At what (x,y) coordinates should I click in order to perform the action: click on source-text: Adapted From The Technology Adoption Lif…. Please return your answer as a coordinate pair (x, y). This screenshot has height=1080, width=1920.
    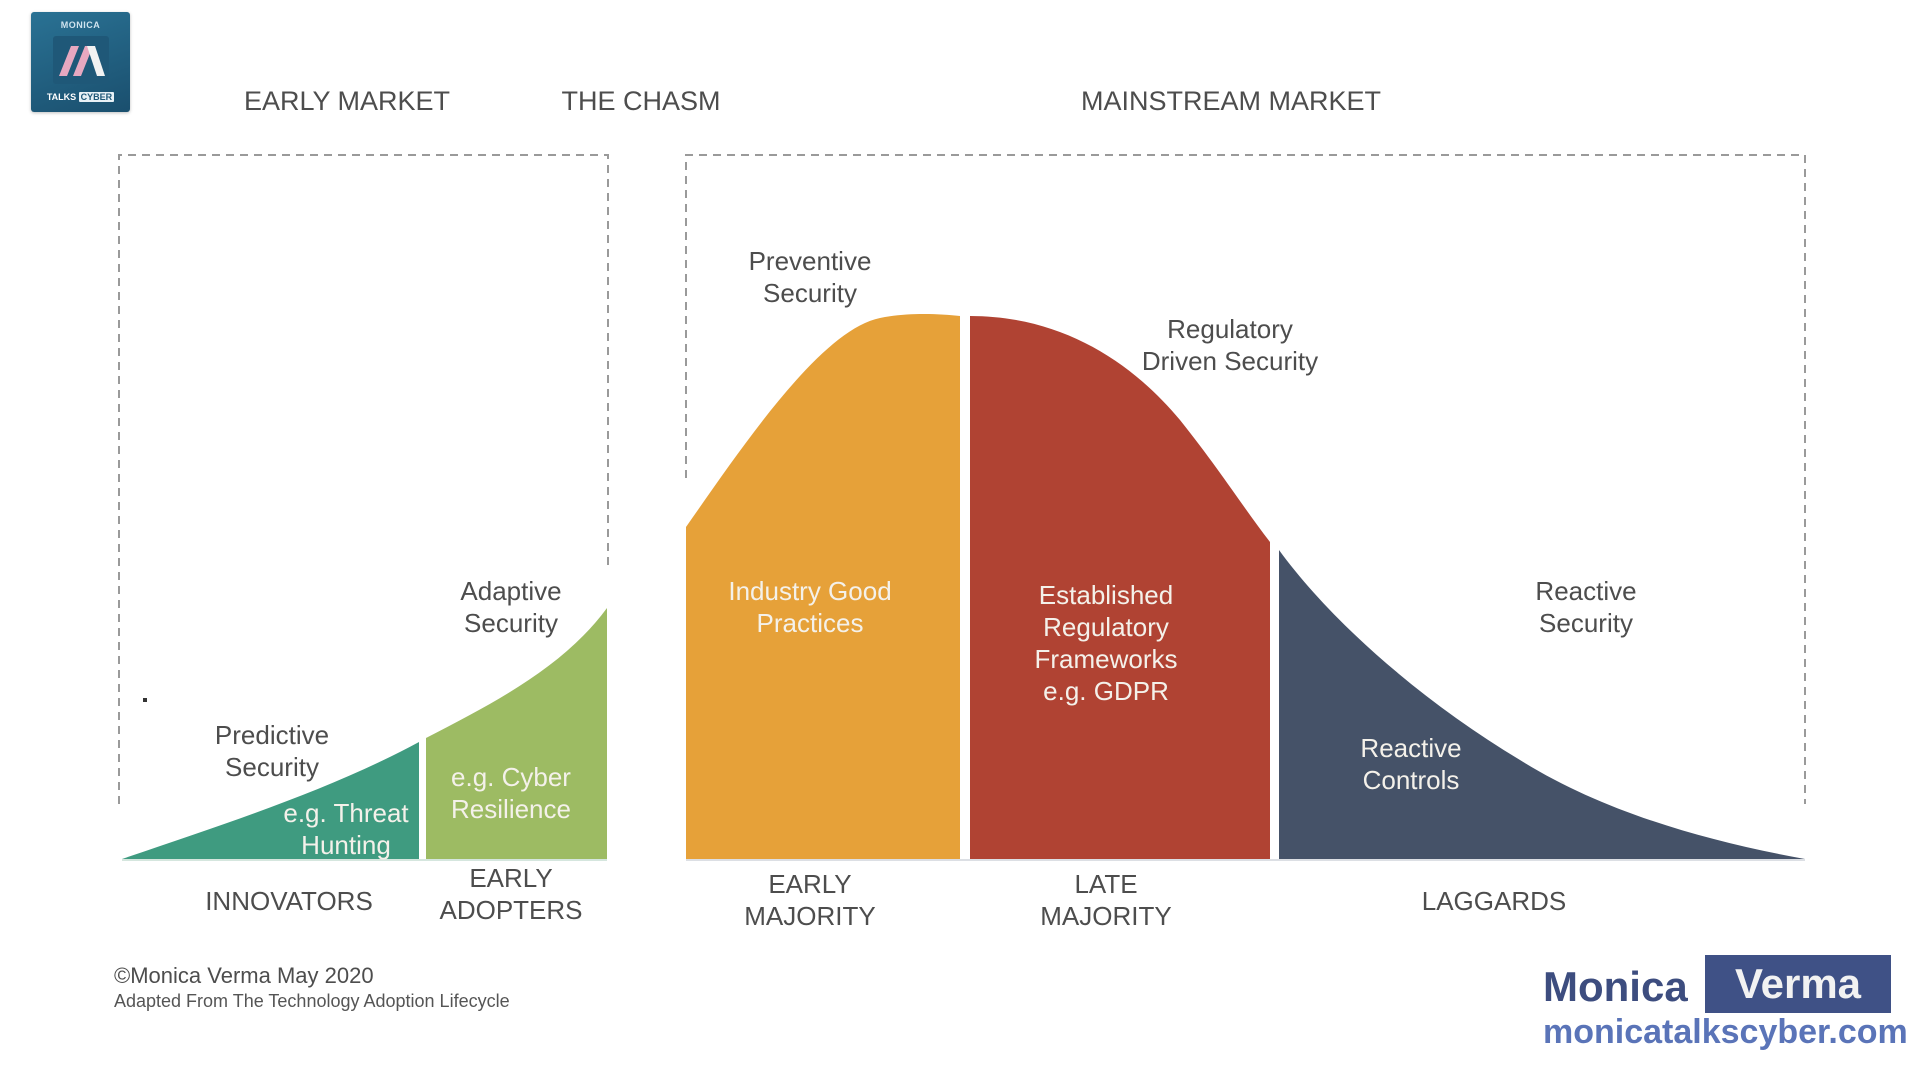
    Looking at the image, I should click on (312, 1001).